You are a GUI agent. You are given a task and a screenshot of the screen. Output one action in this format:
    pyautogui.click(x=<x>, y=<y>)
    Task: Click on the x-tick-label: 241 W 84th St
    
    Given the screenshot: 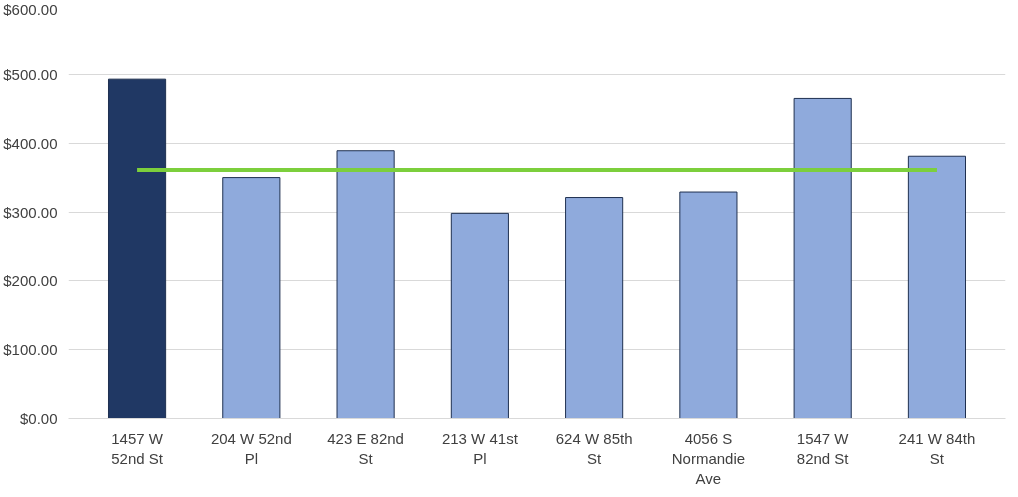 What is the action you would take?
    pyautogui.click(x=937, y=448)
    